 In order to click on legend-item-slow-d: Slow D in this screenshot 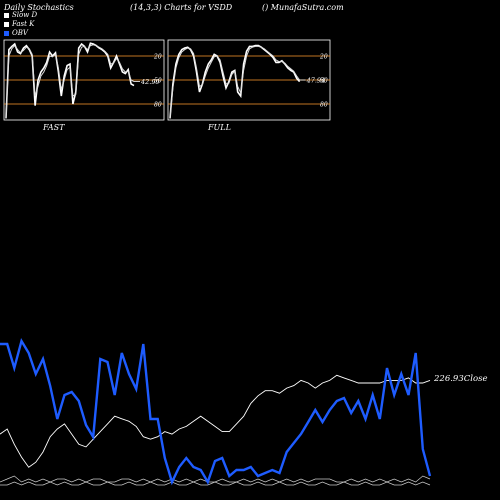, I will do `click(20, 15)`.